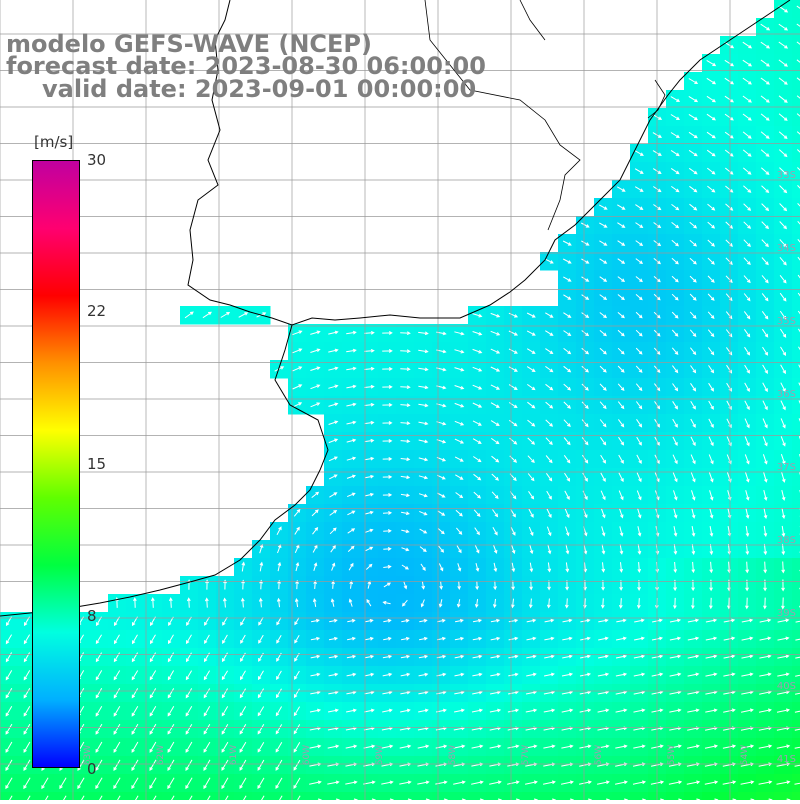 The height and width of the screenshot is (804, 800). What do you see at coordinates (786, 686) in the screenshot?
I see `latitude-label: 40S` at bounding box center [786, 686].